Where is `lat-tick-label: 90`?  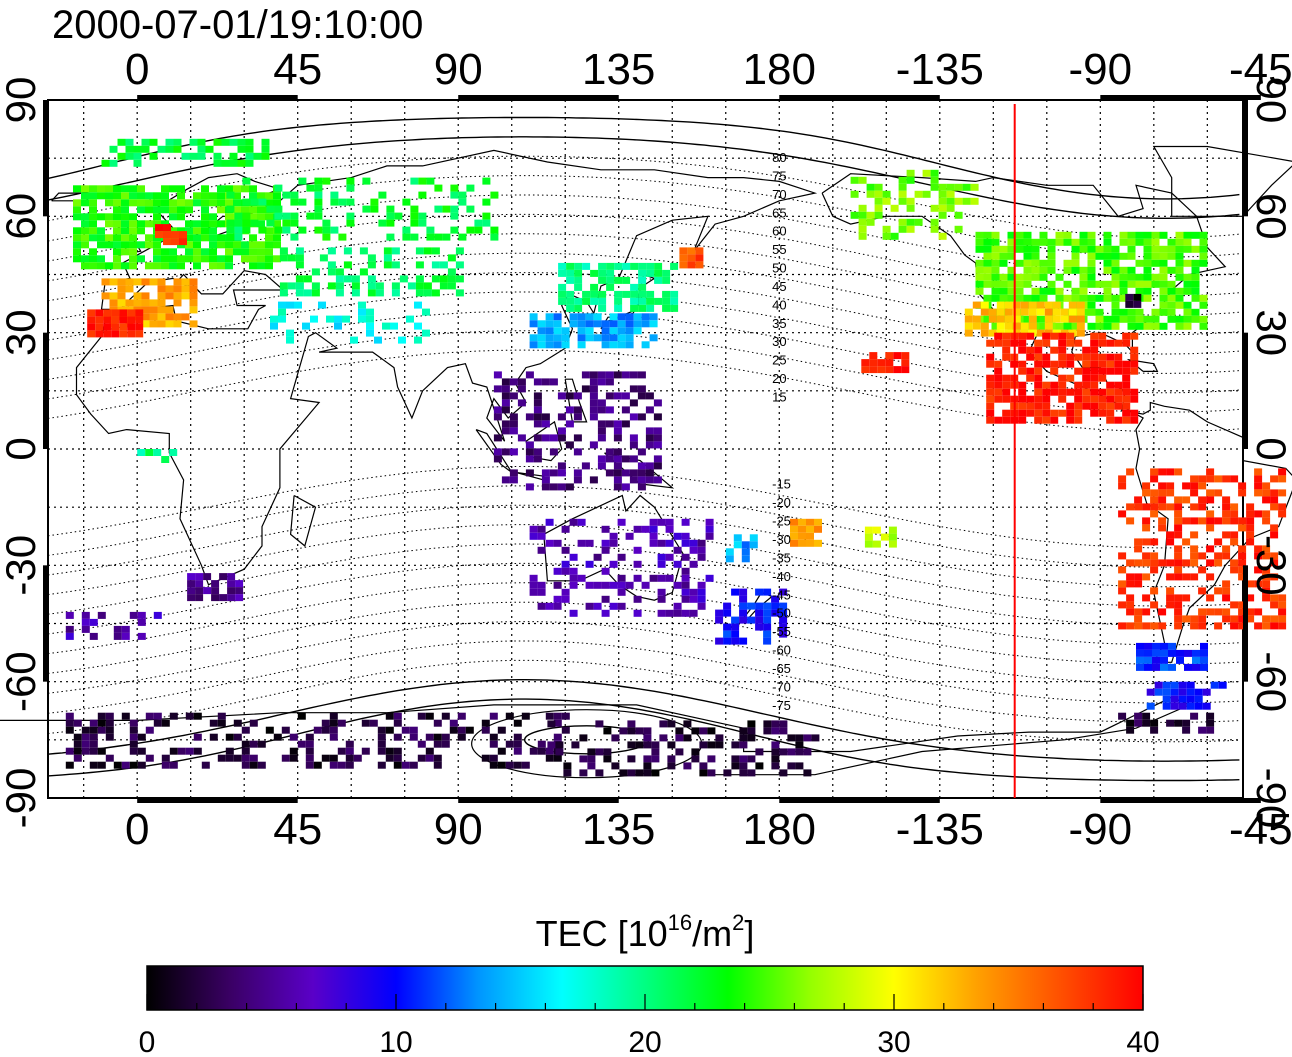
lat-tick-label: 90 is located at coordinates (22, 100).